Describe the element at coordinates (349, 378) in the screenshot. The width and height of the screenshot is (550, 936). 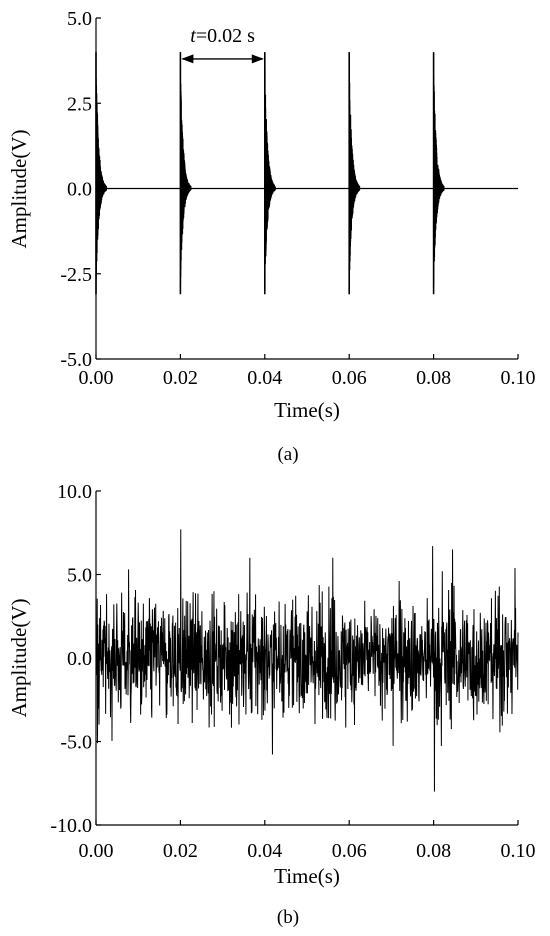
I see `x-tick-label-a: 0.06` at that location.